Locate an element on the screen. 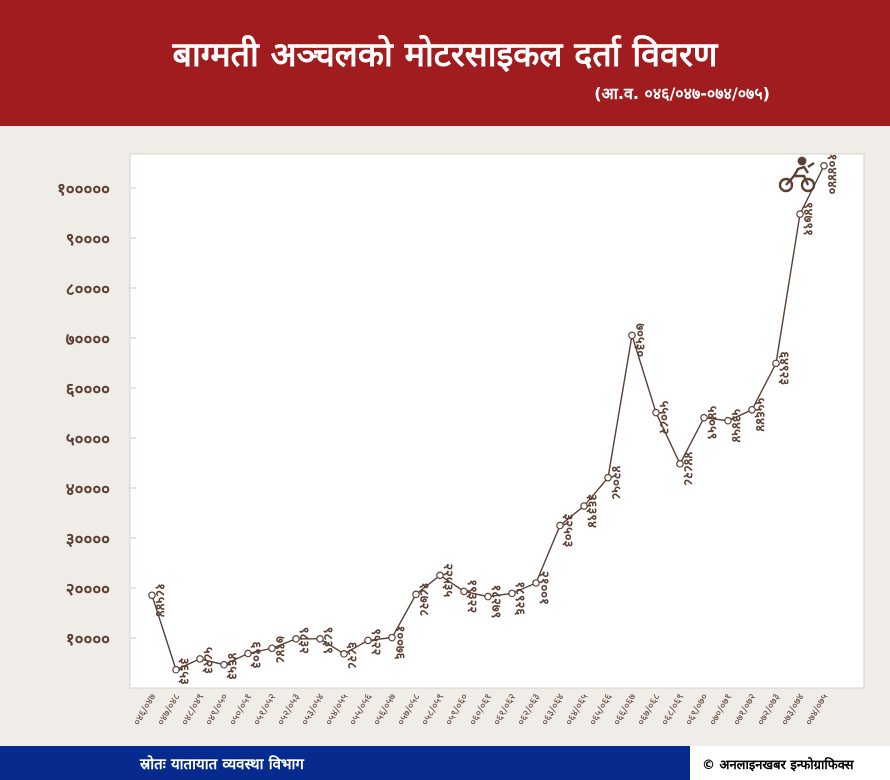 The height and width of the screenshot is (780, 890). data-label: १९३२२ is located at coordinates (471, 596).